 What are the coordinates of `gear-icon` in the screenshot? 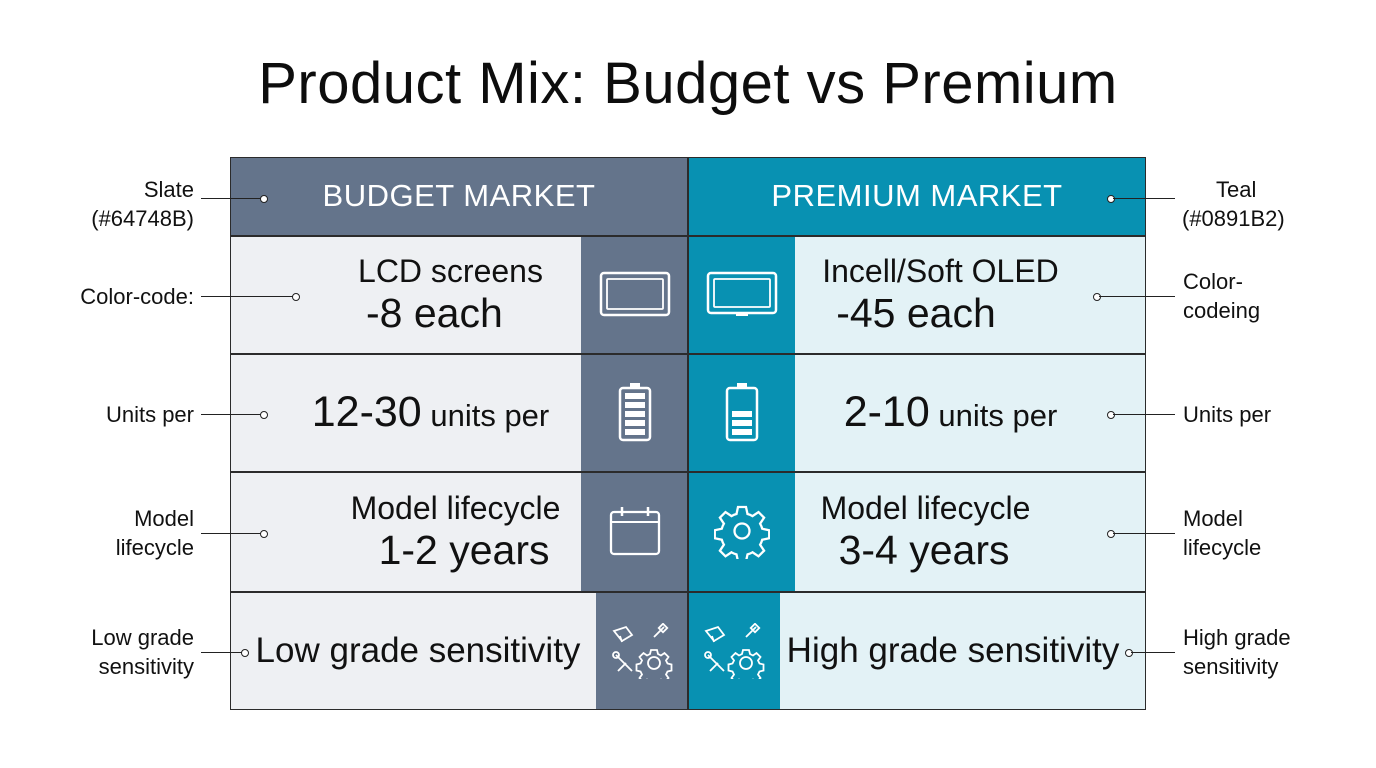 It's located at (741, 532).